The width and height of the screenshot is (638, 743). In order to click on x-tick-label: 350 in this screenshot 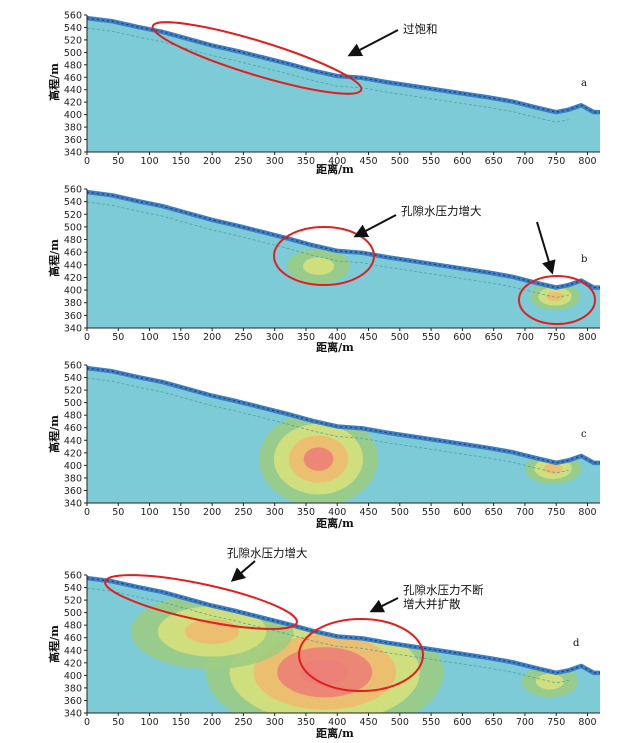, I will do `click(306, 161)`.